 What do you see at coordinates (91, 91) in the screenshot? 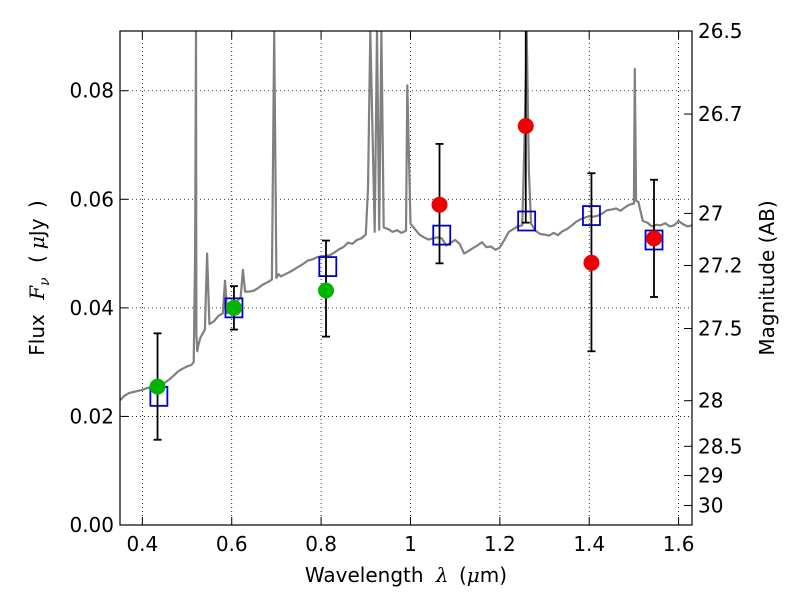
I see `y-tick-label: 0.08` at bounding box center [91, 91].